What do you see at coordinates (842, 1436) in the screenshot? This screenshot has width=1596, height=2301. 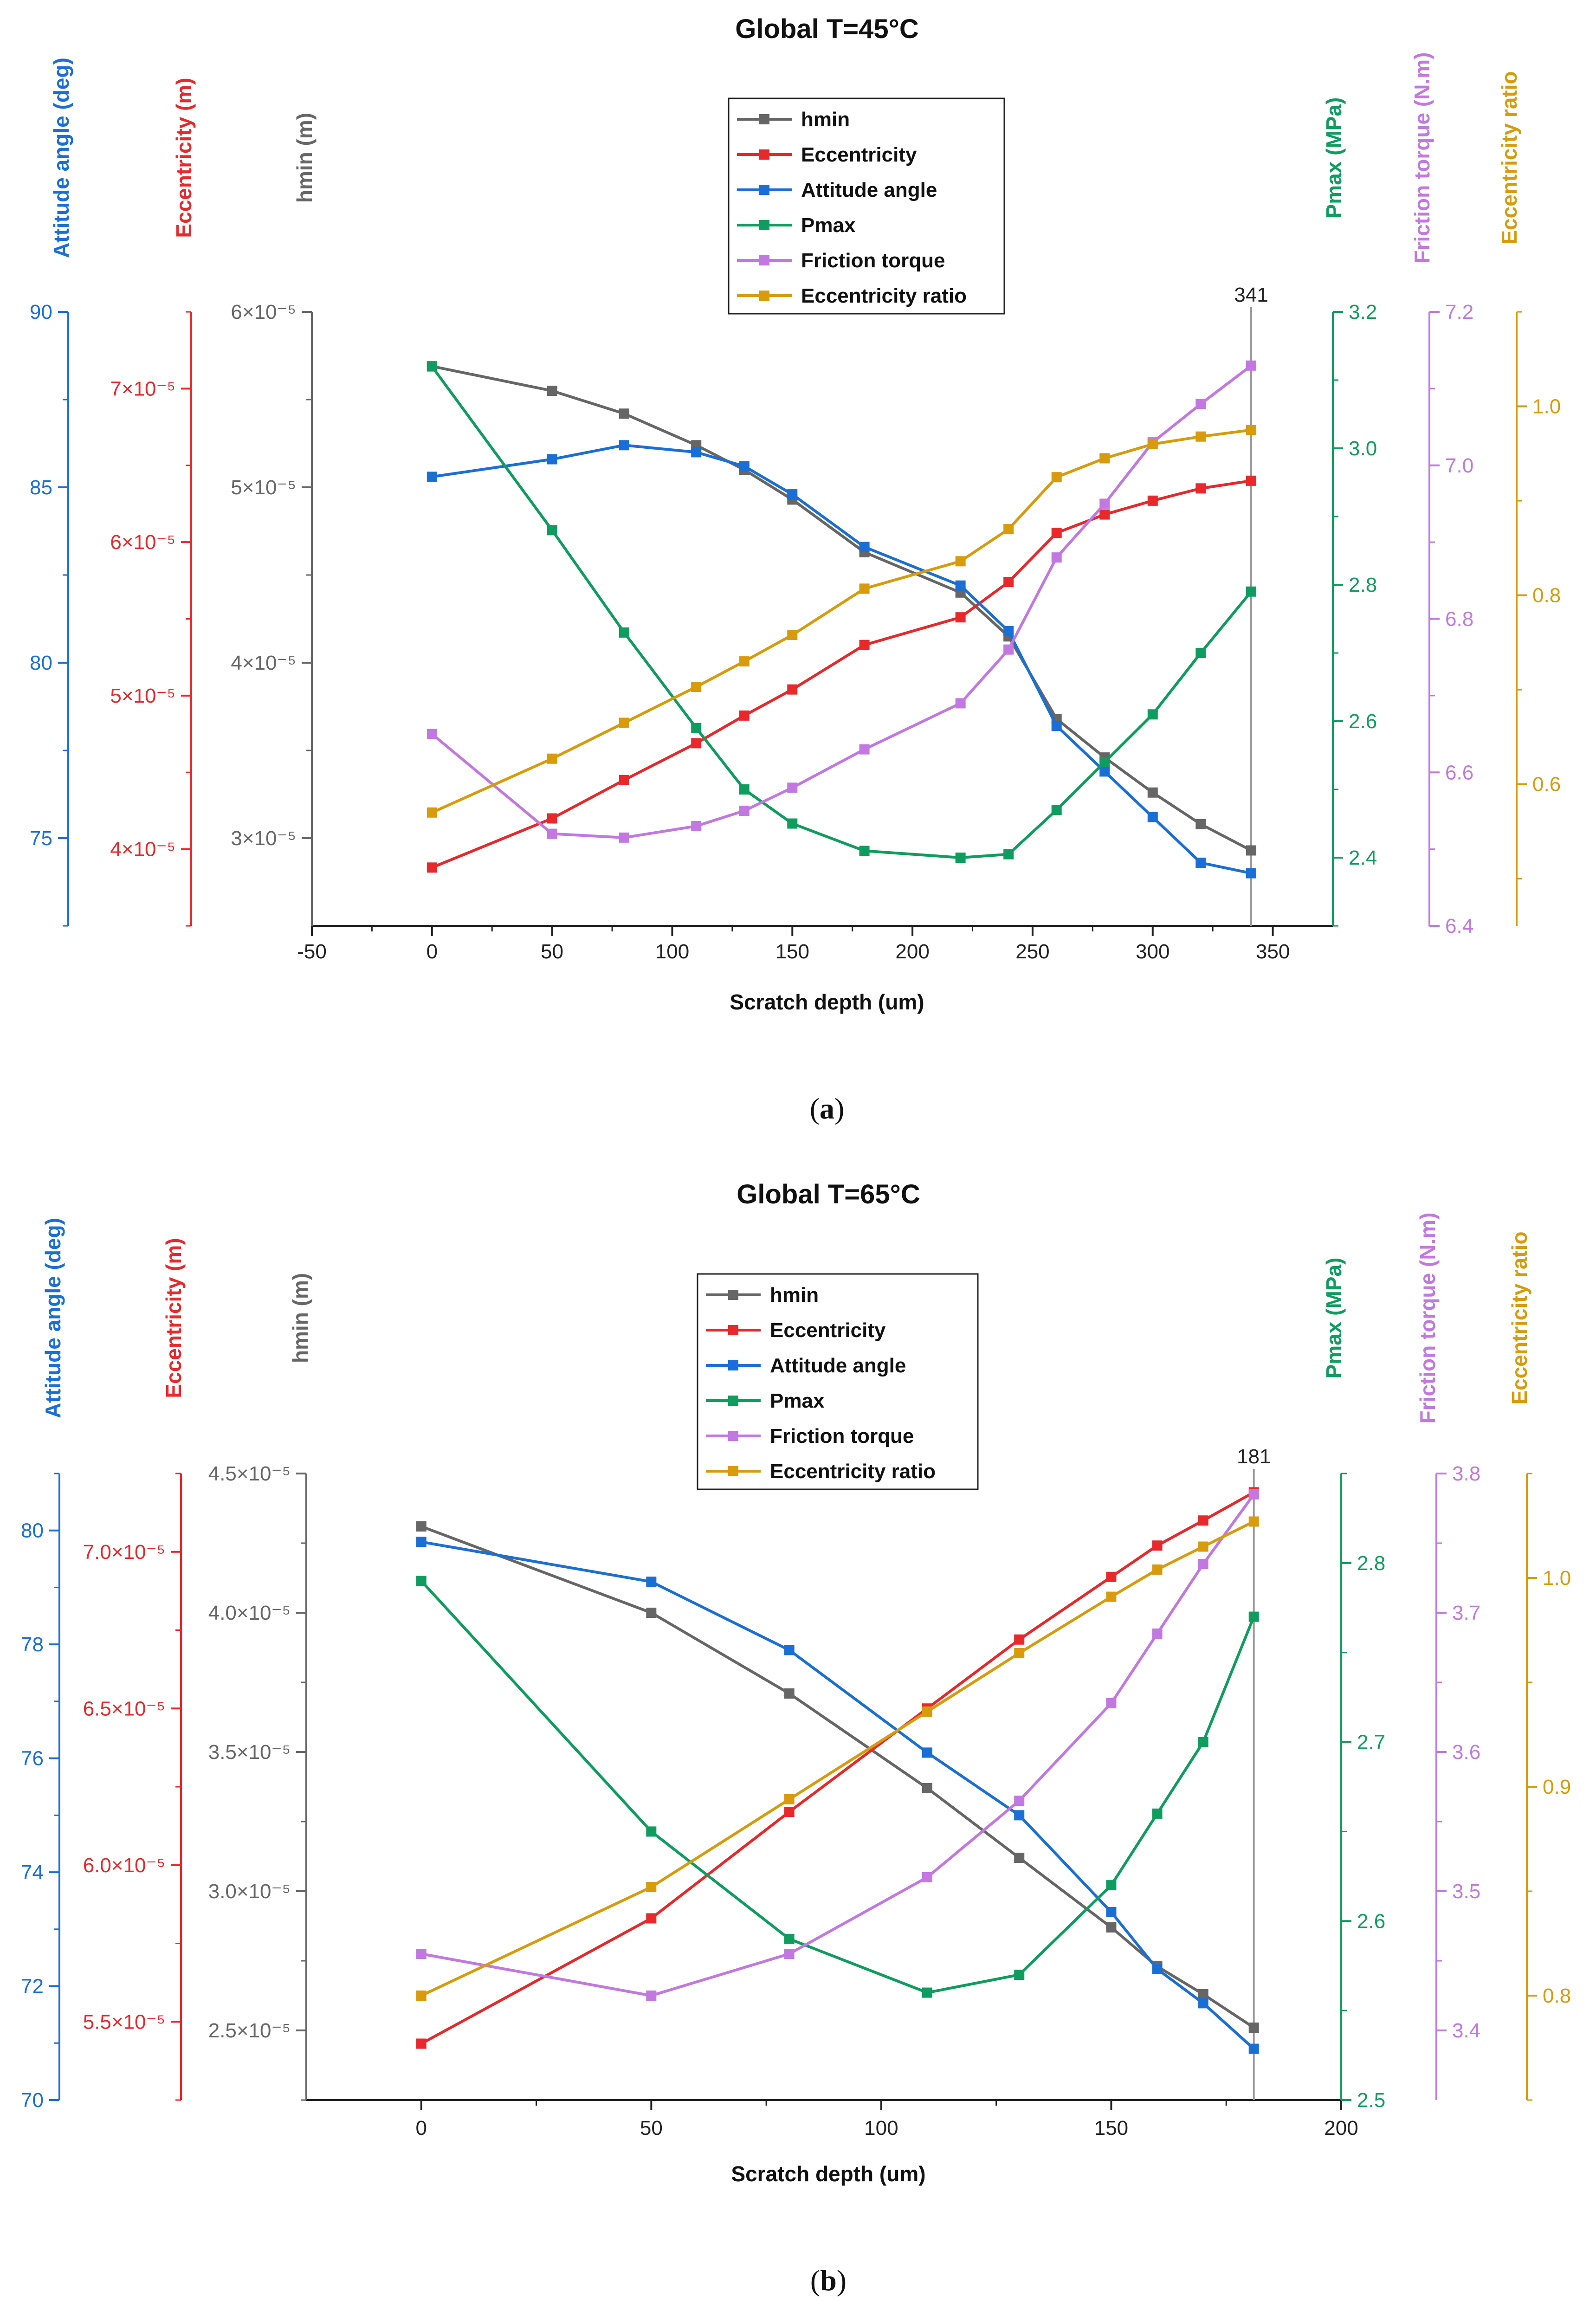 I see `legend-label: Friction torque` at bounding box center [842, 1436].